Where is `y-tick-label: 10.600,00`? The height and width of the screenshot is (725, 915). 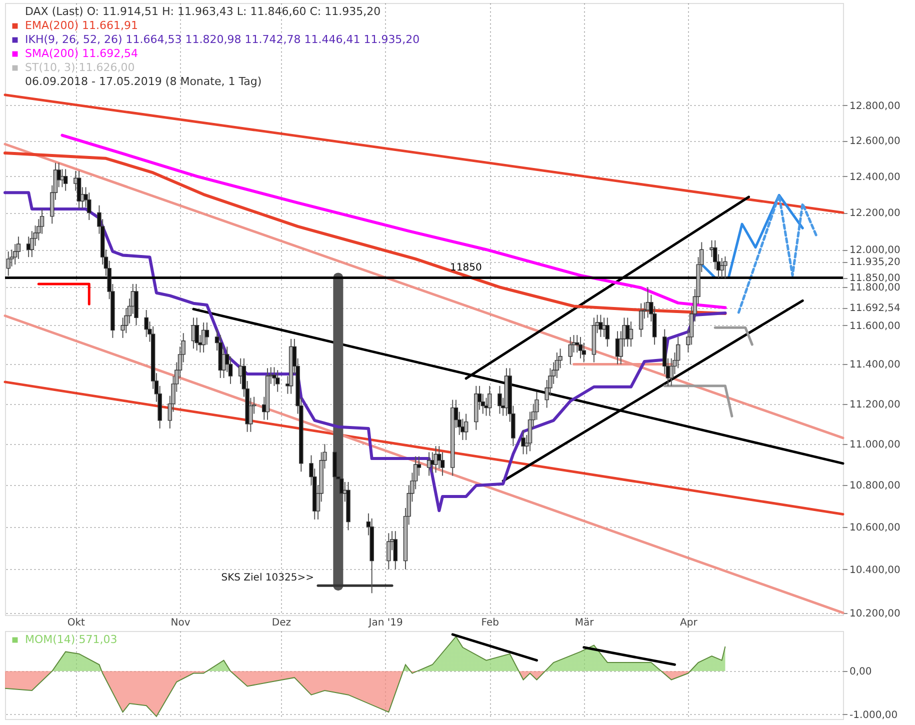
y-tick-label: 10.600,00 is located at coordinates (875, 528).